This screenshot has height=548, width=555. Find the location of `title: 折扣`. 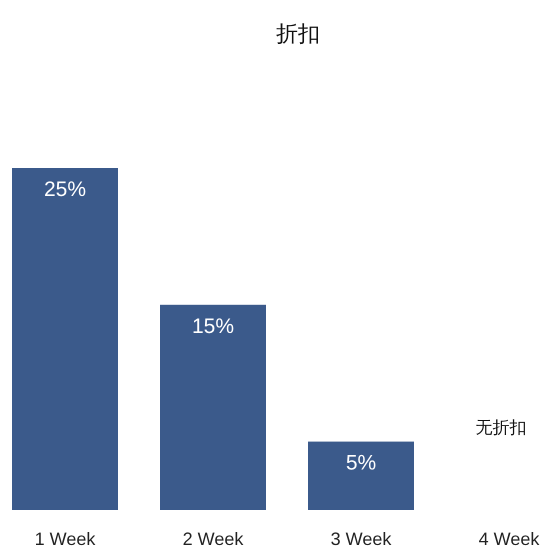

title: 折扣 is located at coordinates (298, 33).